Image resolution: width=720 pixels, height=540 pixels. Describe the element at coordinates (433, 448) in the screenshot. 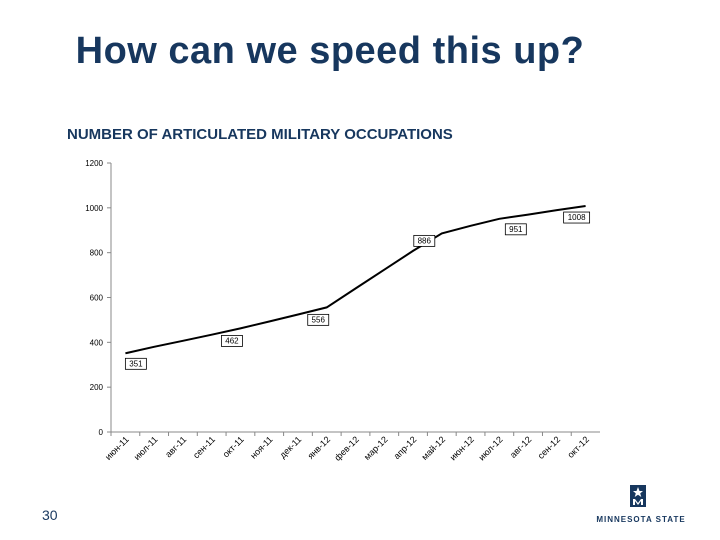

I see `x-tick-label: май-12` at that location.